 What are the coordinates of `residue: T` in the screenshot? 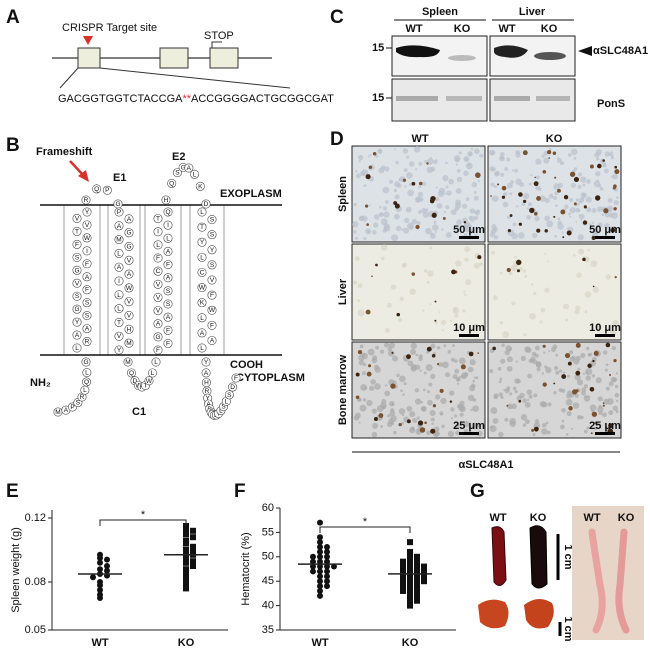 It's located at (77, 231).